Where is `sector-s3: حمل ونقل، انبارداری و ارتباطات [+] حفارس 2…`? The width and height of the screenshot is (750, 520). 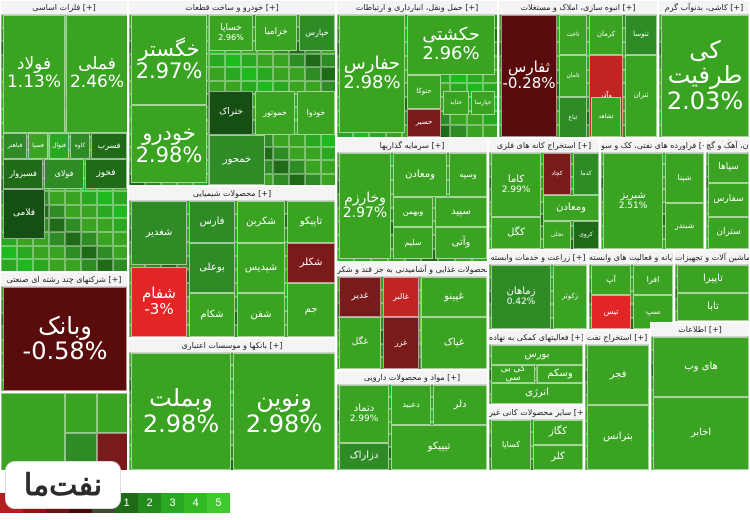 sector-s3: حمل ونقل، انبارداری و ارتباطات [+] حفارس 2… is located at coordinates (417, 69).